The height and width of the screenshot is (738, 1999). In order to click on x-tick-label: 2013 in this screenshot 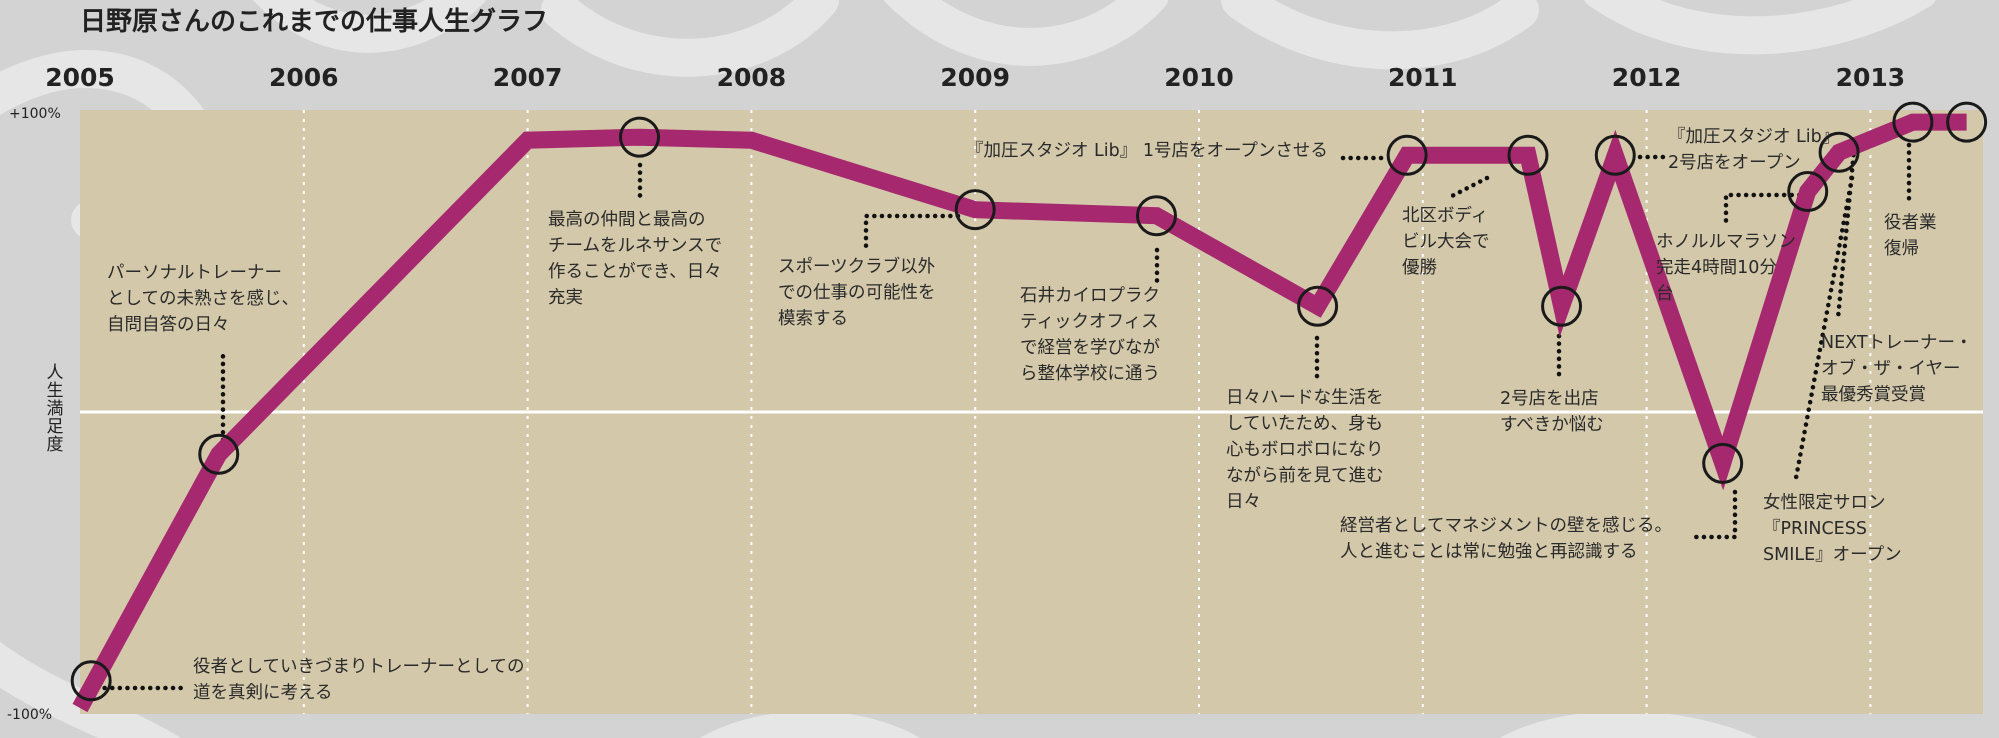, I will do `click(1871, 77)`.